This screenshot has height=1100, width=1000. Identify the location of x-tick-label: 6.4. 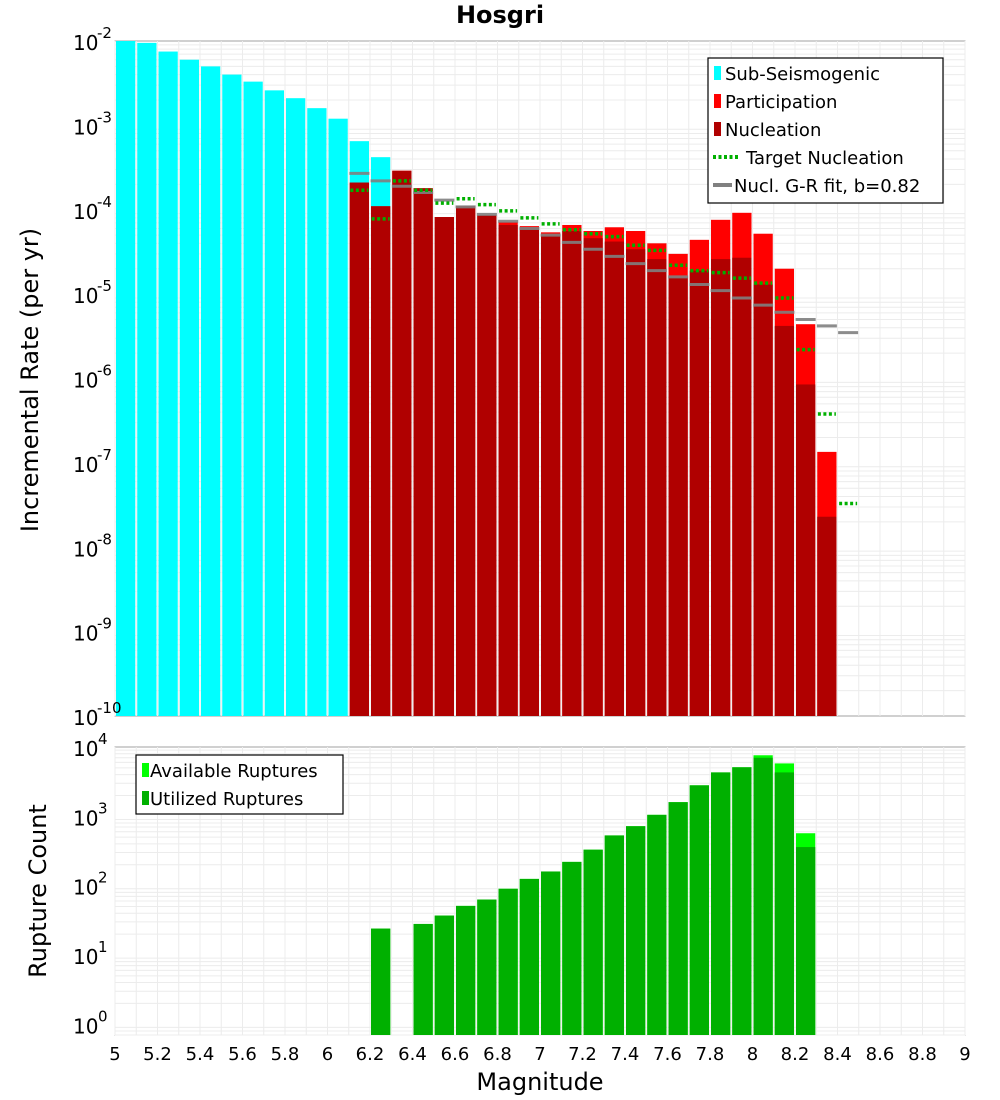
(412, 1054).